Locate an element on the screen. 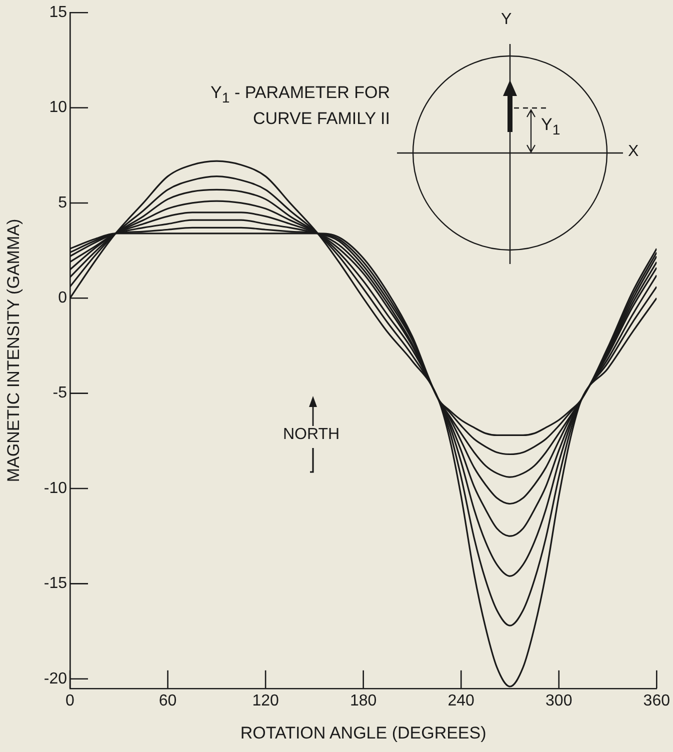  x-axis-title: ROTATION ANGLE (DEGREES) is located at coordinates (363, 732).